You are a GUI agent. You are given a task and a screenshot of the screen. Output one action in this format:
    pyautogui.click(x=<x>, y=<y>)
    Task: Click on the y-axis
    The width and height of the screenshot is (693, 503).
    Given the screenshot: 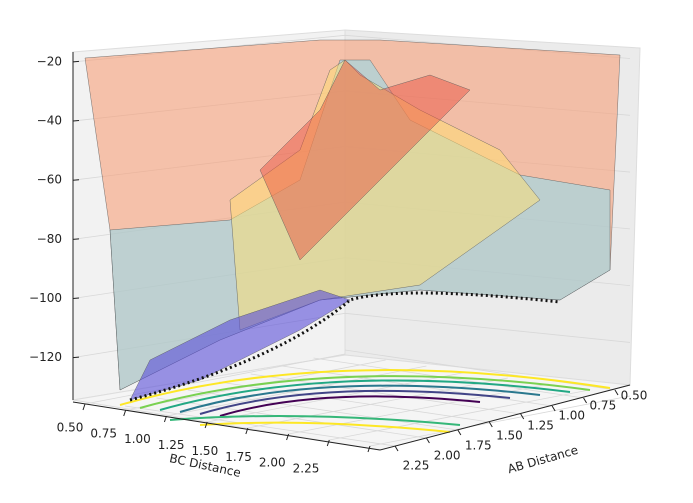 What is the action you would take?
    pyautogui.click(x=226, y=426)
    